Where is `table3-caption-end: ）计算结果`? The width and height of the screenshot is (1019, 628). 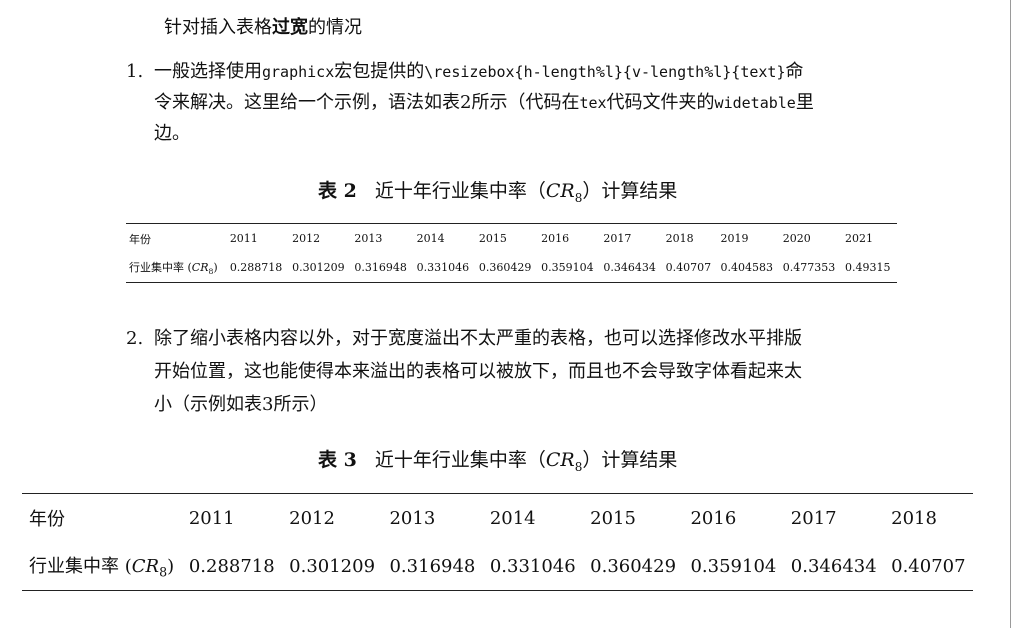 table3-caption-end: ）计算结果 is located at coordinates (630, 460).